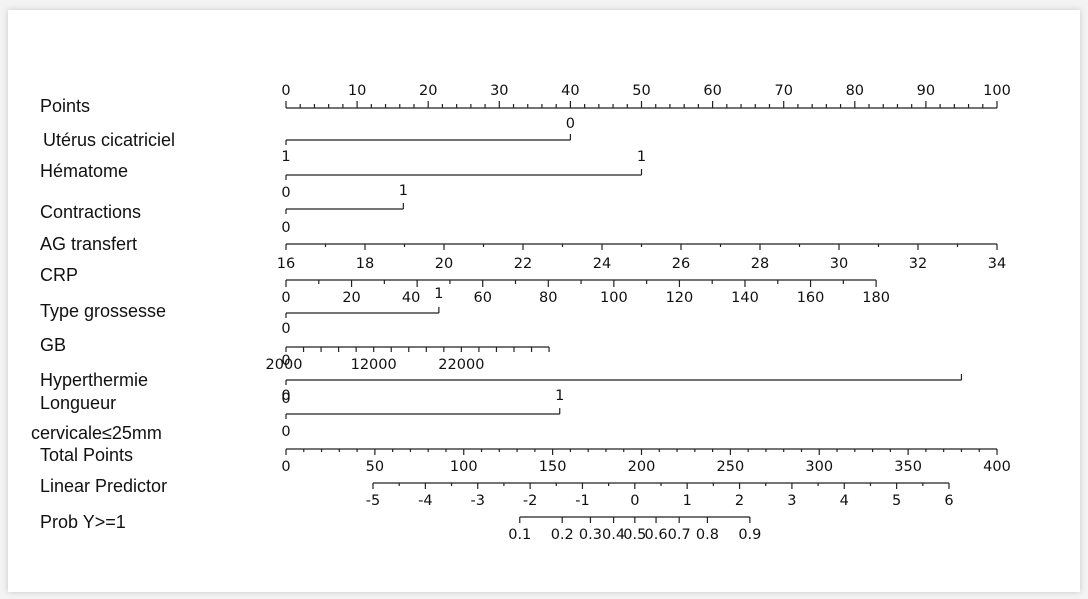 Image resolution: width=1088 pixels, height=599 pixels. I want to click on row-label-ut-rus-cicatriciel: Utérus cicatriciel, so click(109, 140).